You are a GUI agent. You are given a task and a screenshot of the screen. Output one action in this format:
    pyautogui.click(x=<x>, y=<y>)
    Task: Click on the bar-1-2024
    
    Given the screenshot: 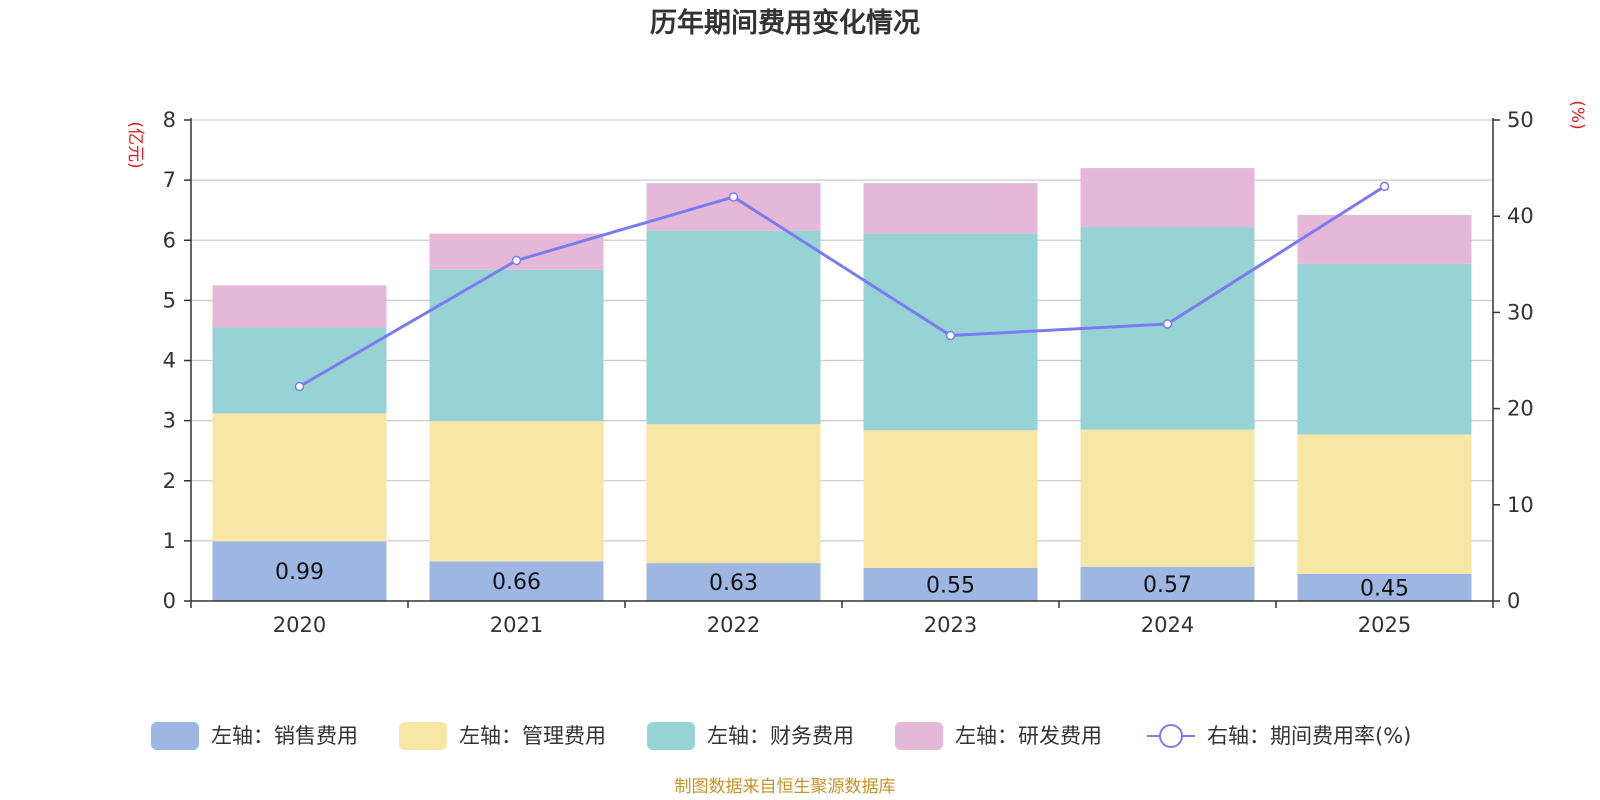 What is the action you would take?
    pyautogui.click(x=1167, y=583)
    